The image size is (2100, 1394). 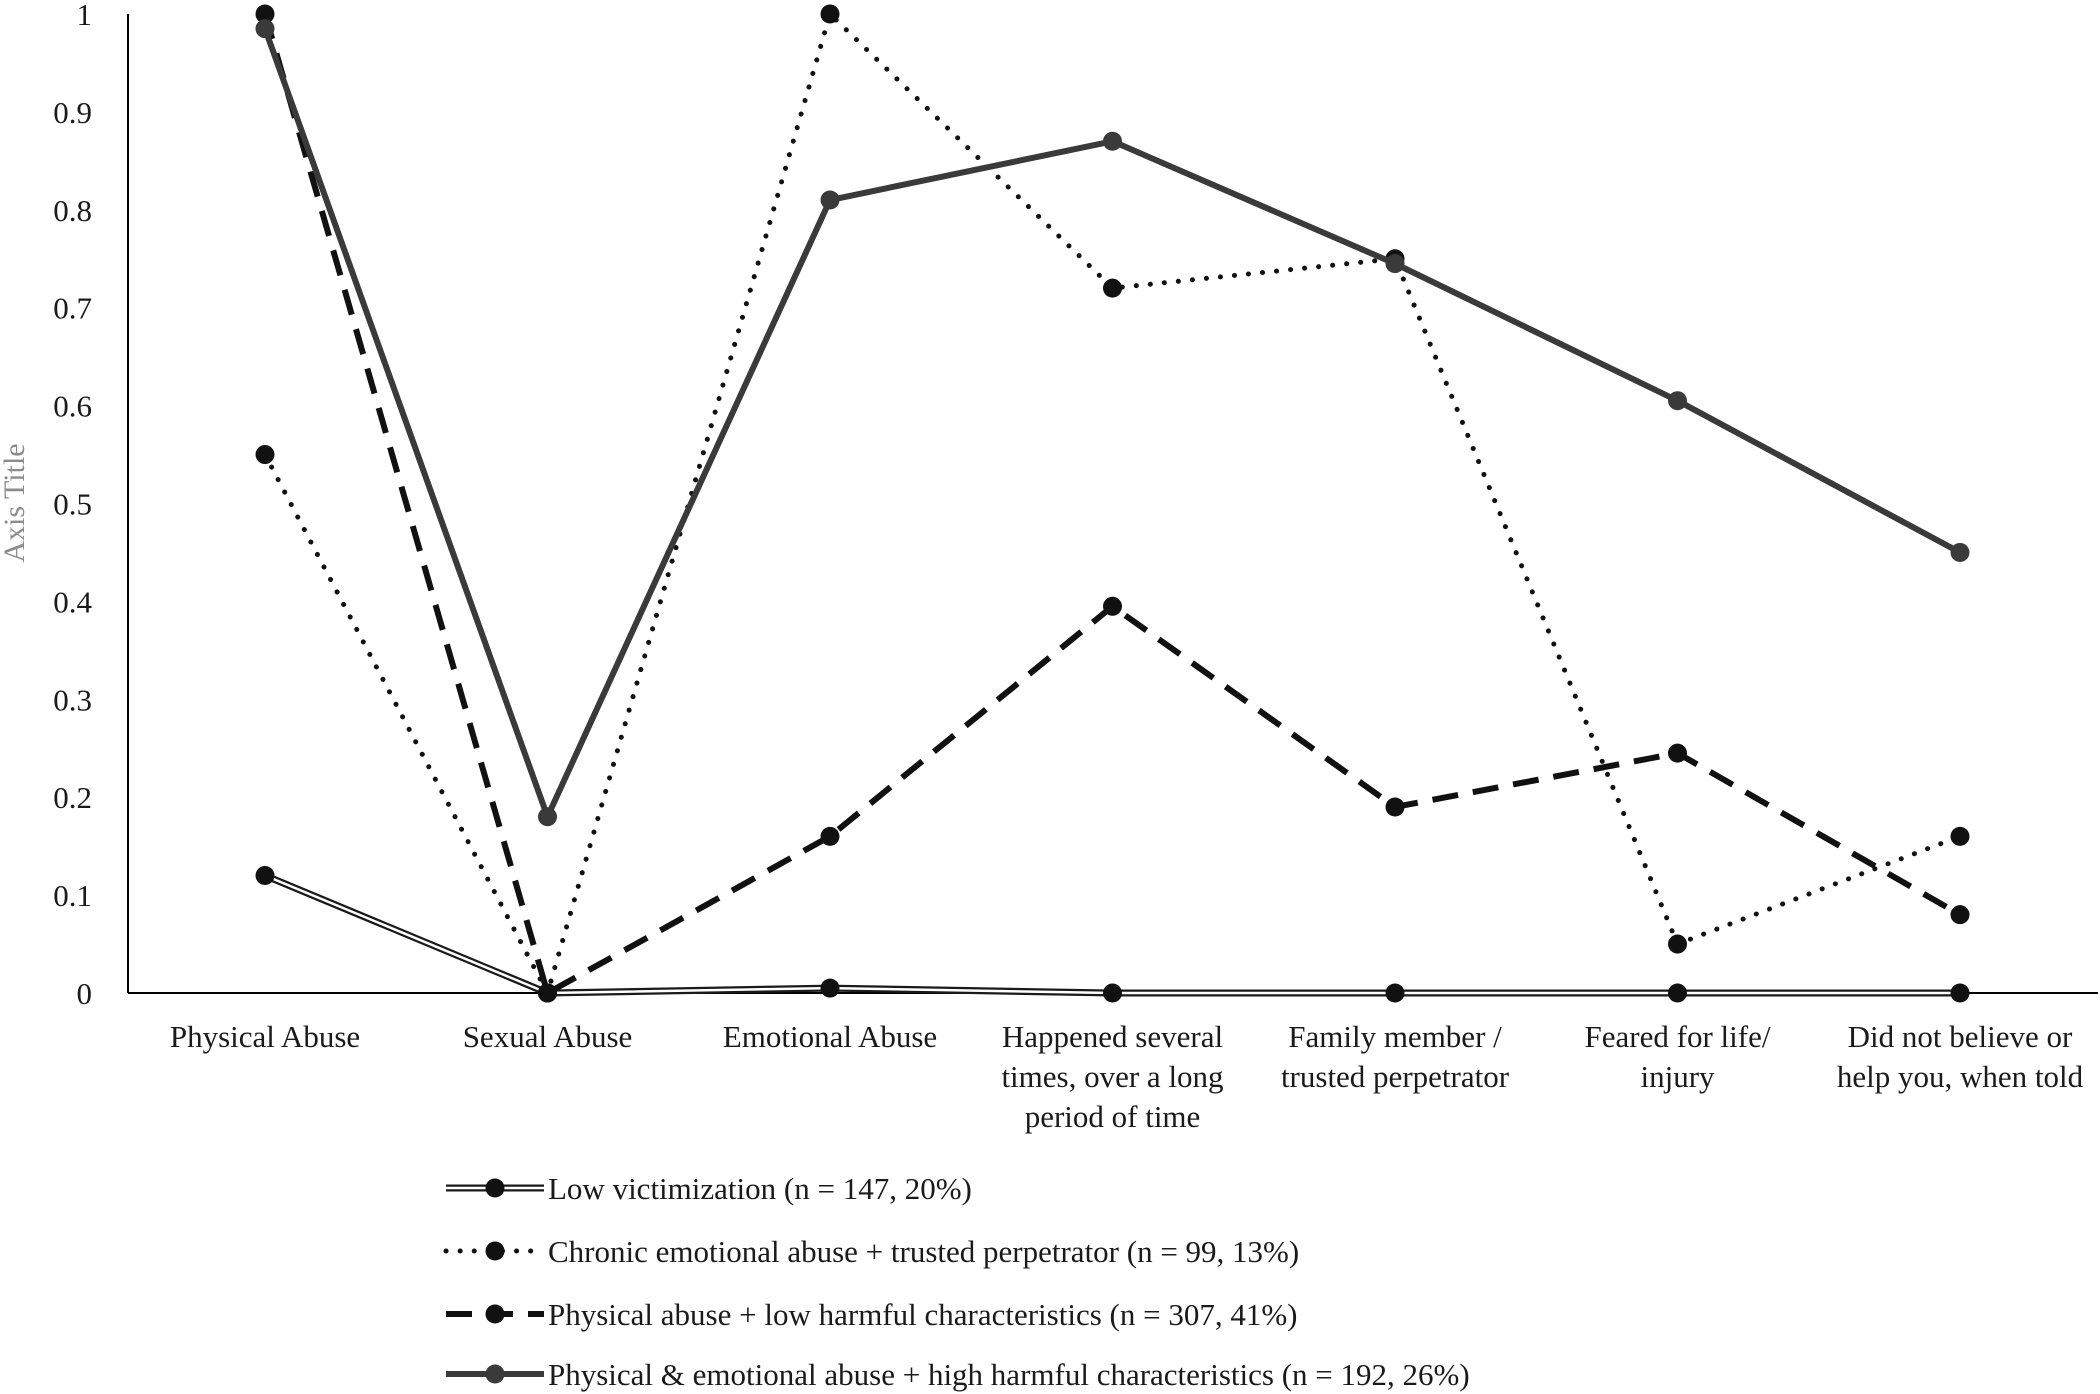 I want to click on y-tick-label: 0.1, so click(x=72, y=895).